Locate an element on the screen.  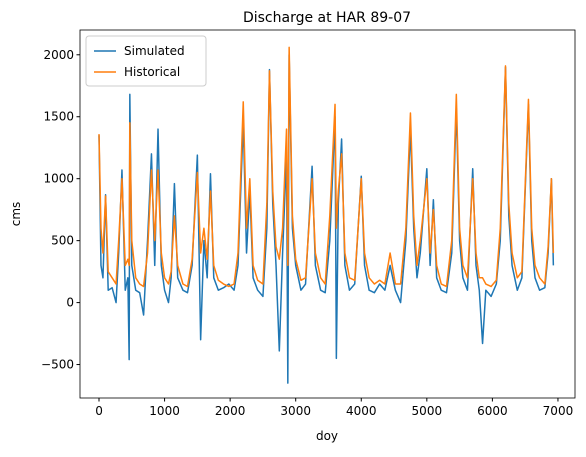
x-tick-label: 1000 is located at coordinates (164, 411).